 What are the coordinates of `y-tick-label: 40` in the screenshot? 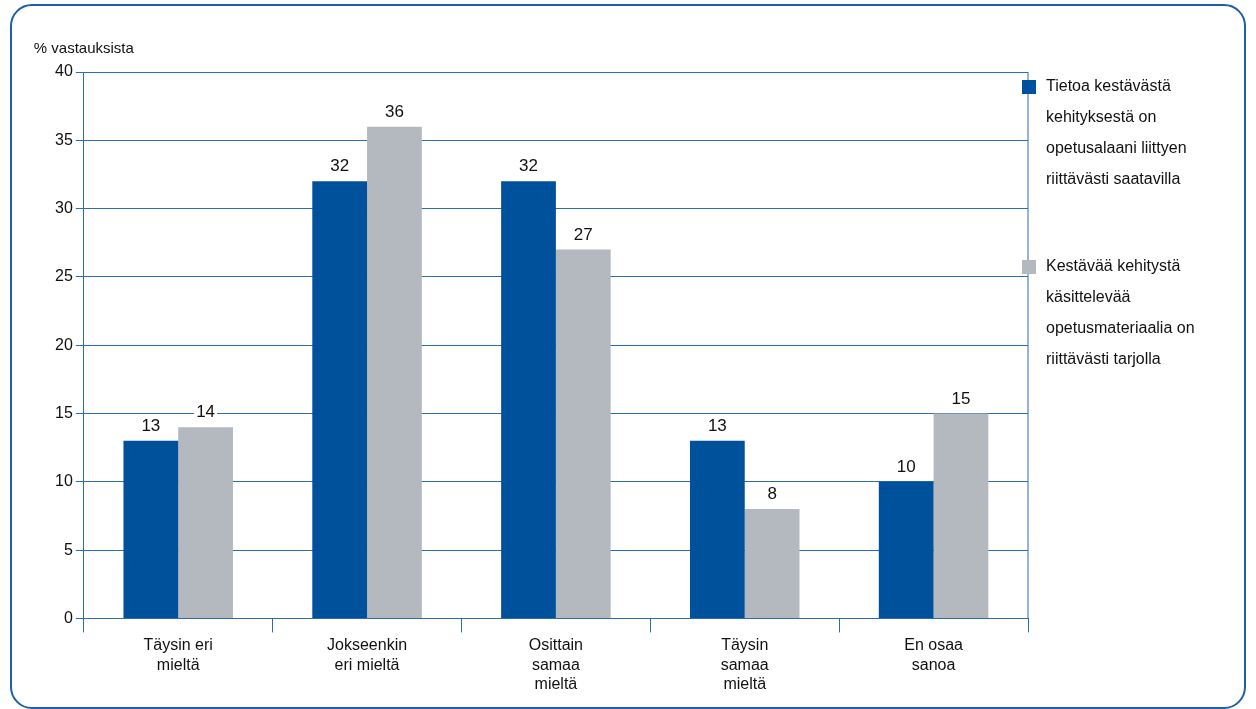 It's located at (64, 71).